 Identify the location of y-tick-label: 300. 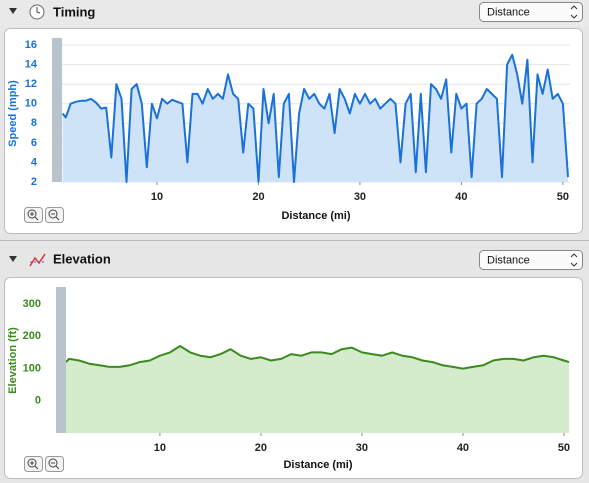
(32, 304).